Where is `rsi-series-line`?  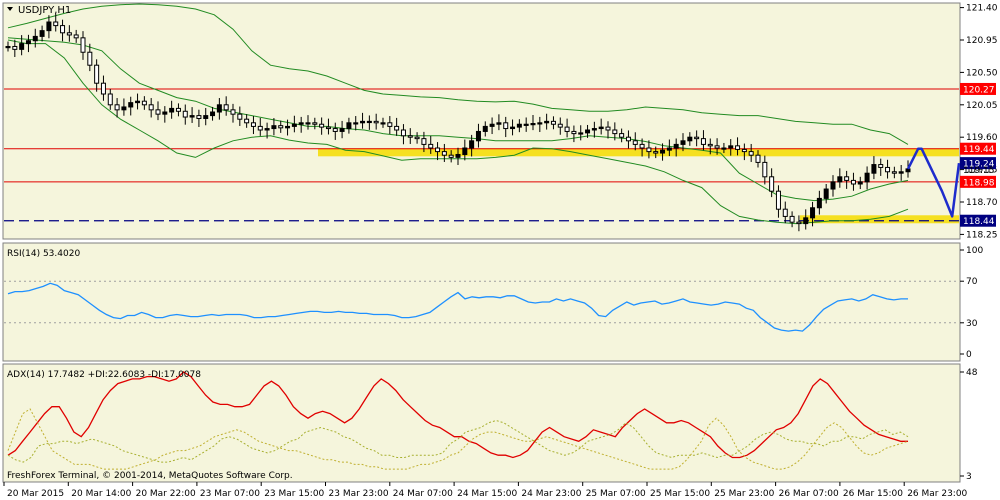
rsi-series-line is located at coordinates (457, 307).